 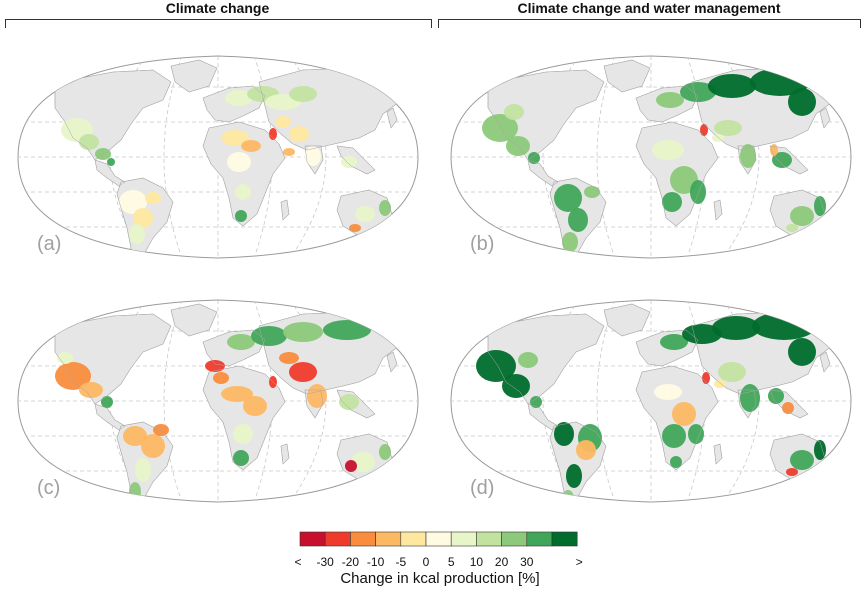 What do you see at coordinates (477, 562) in the screenshot?
I see `legend-tick-label: 10` at bounding box center [477, 562].